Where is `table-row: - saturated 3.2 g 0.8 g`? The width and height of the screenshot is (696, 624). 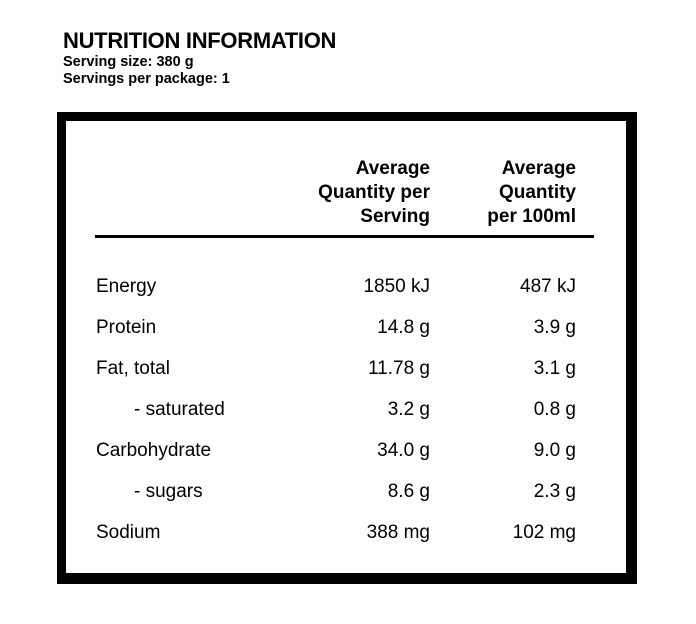 table-row: - saturated 3.2 g 0.8 g is located at coordinates (346, 409).